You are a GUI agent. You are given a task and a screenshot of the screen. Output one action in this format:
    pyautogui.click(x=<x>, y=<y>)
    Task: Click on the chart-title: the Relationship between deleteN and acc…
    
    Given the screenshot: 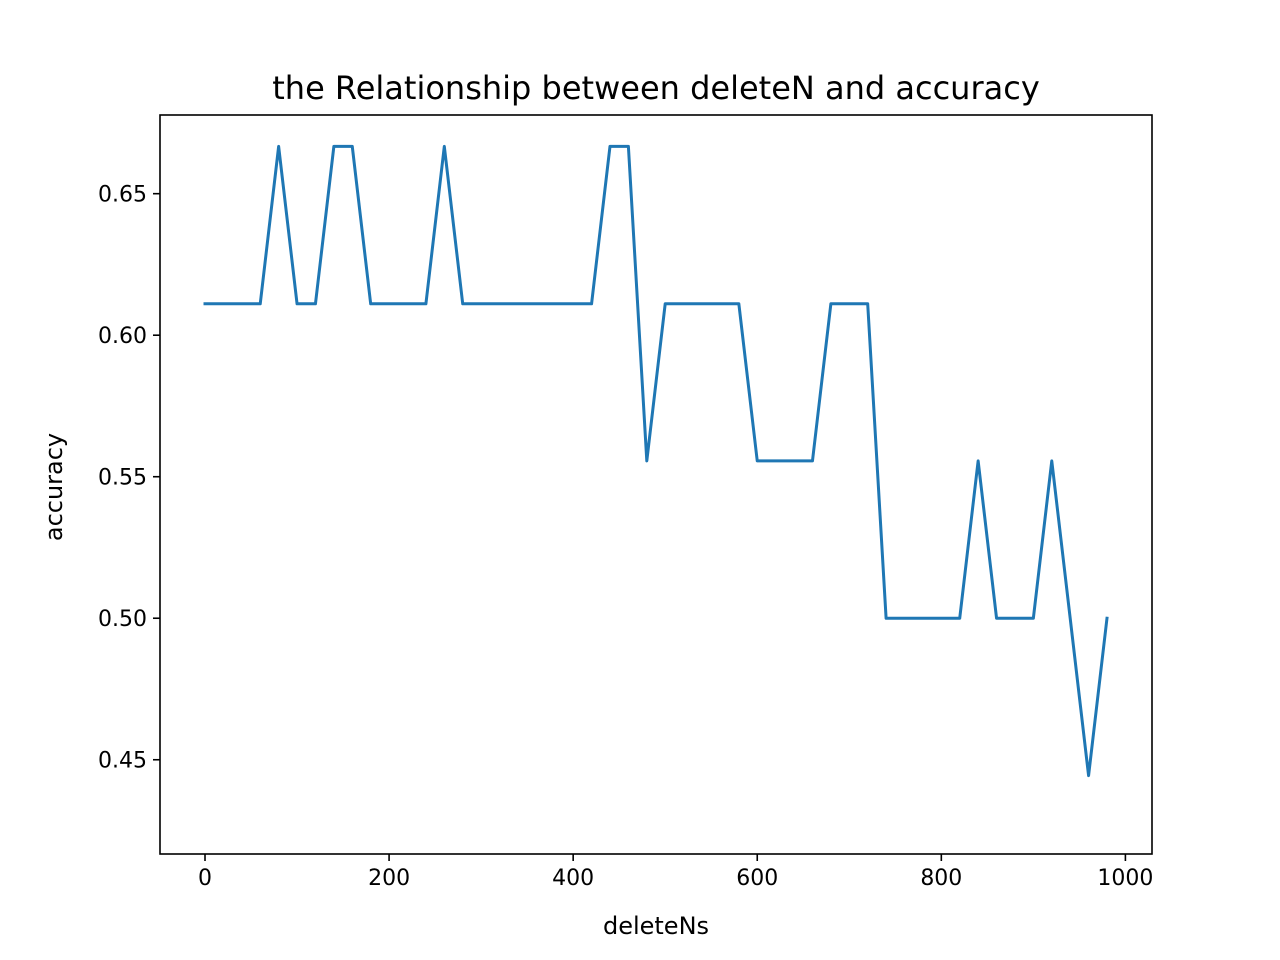 What is the action you would take?
    pyautogui.click(x=656, y=88)
    